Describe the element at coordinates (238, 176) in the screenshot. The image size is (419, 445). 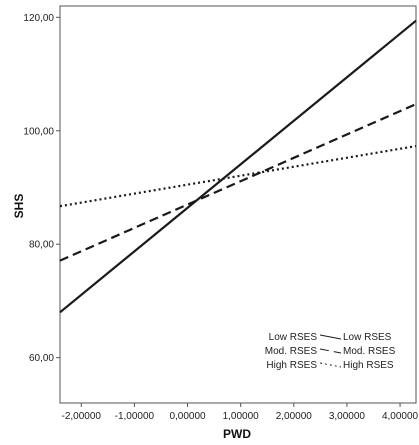
I see `series-line-high-rses` at that location.